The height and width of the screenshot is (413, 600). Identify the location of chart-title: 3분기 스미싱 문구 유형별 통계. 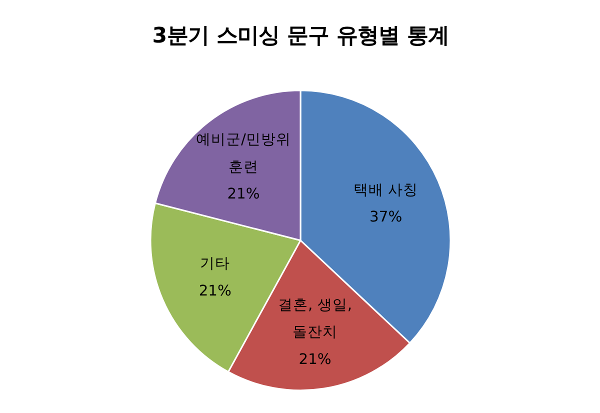
(300, 35).